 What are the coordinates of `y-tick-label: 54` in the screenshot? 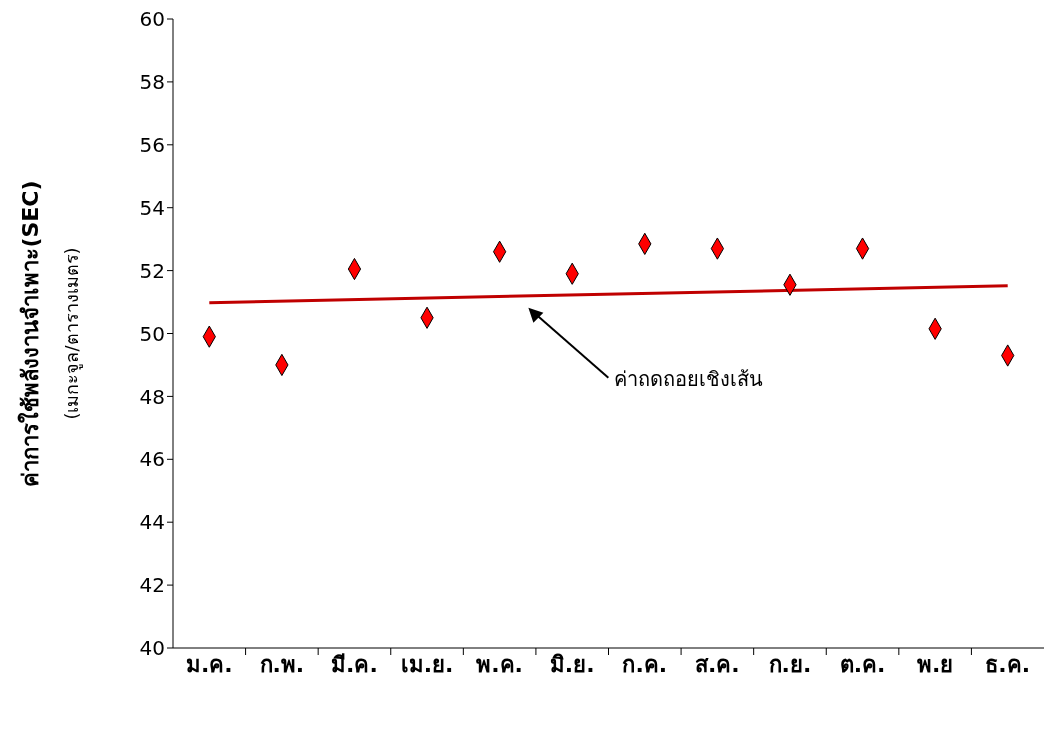 It's located at (152, 207).